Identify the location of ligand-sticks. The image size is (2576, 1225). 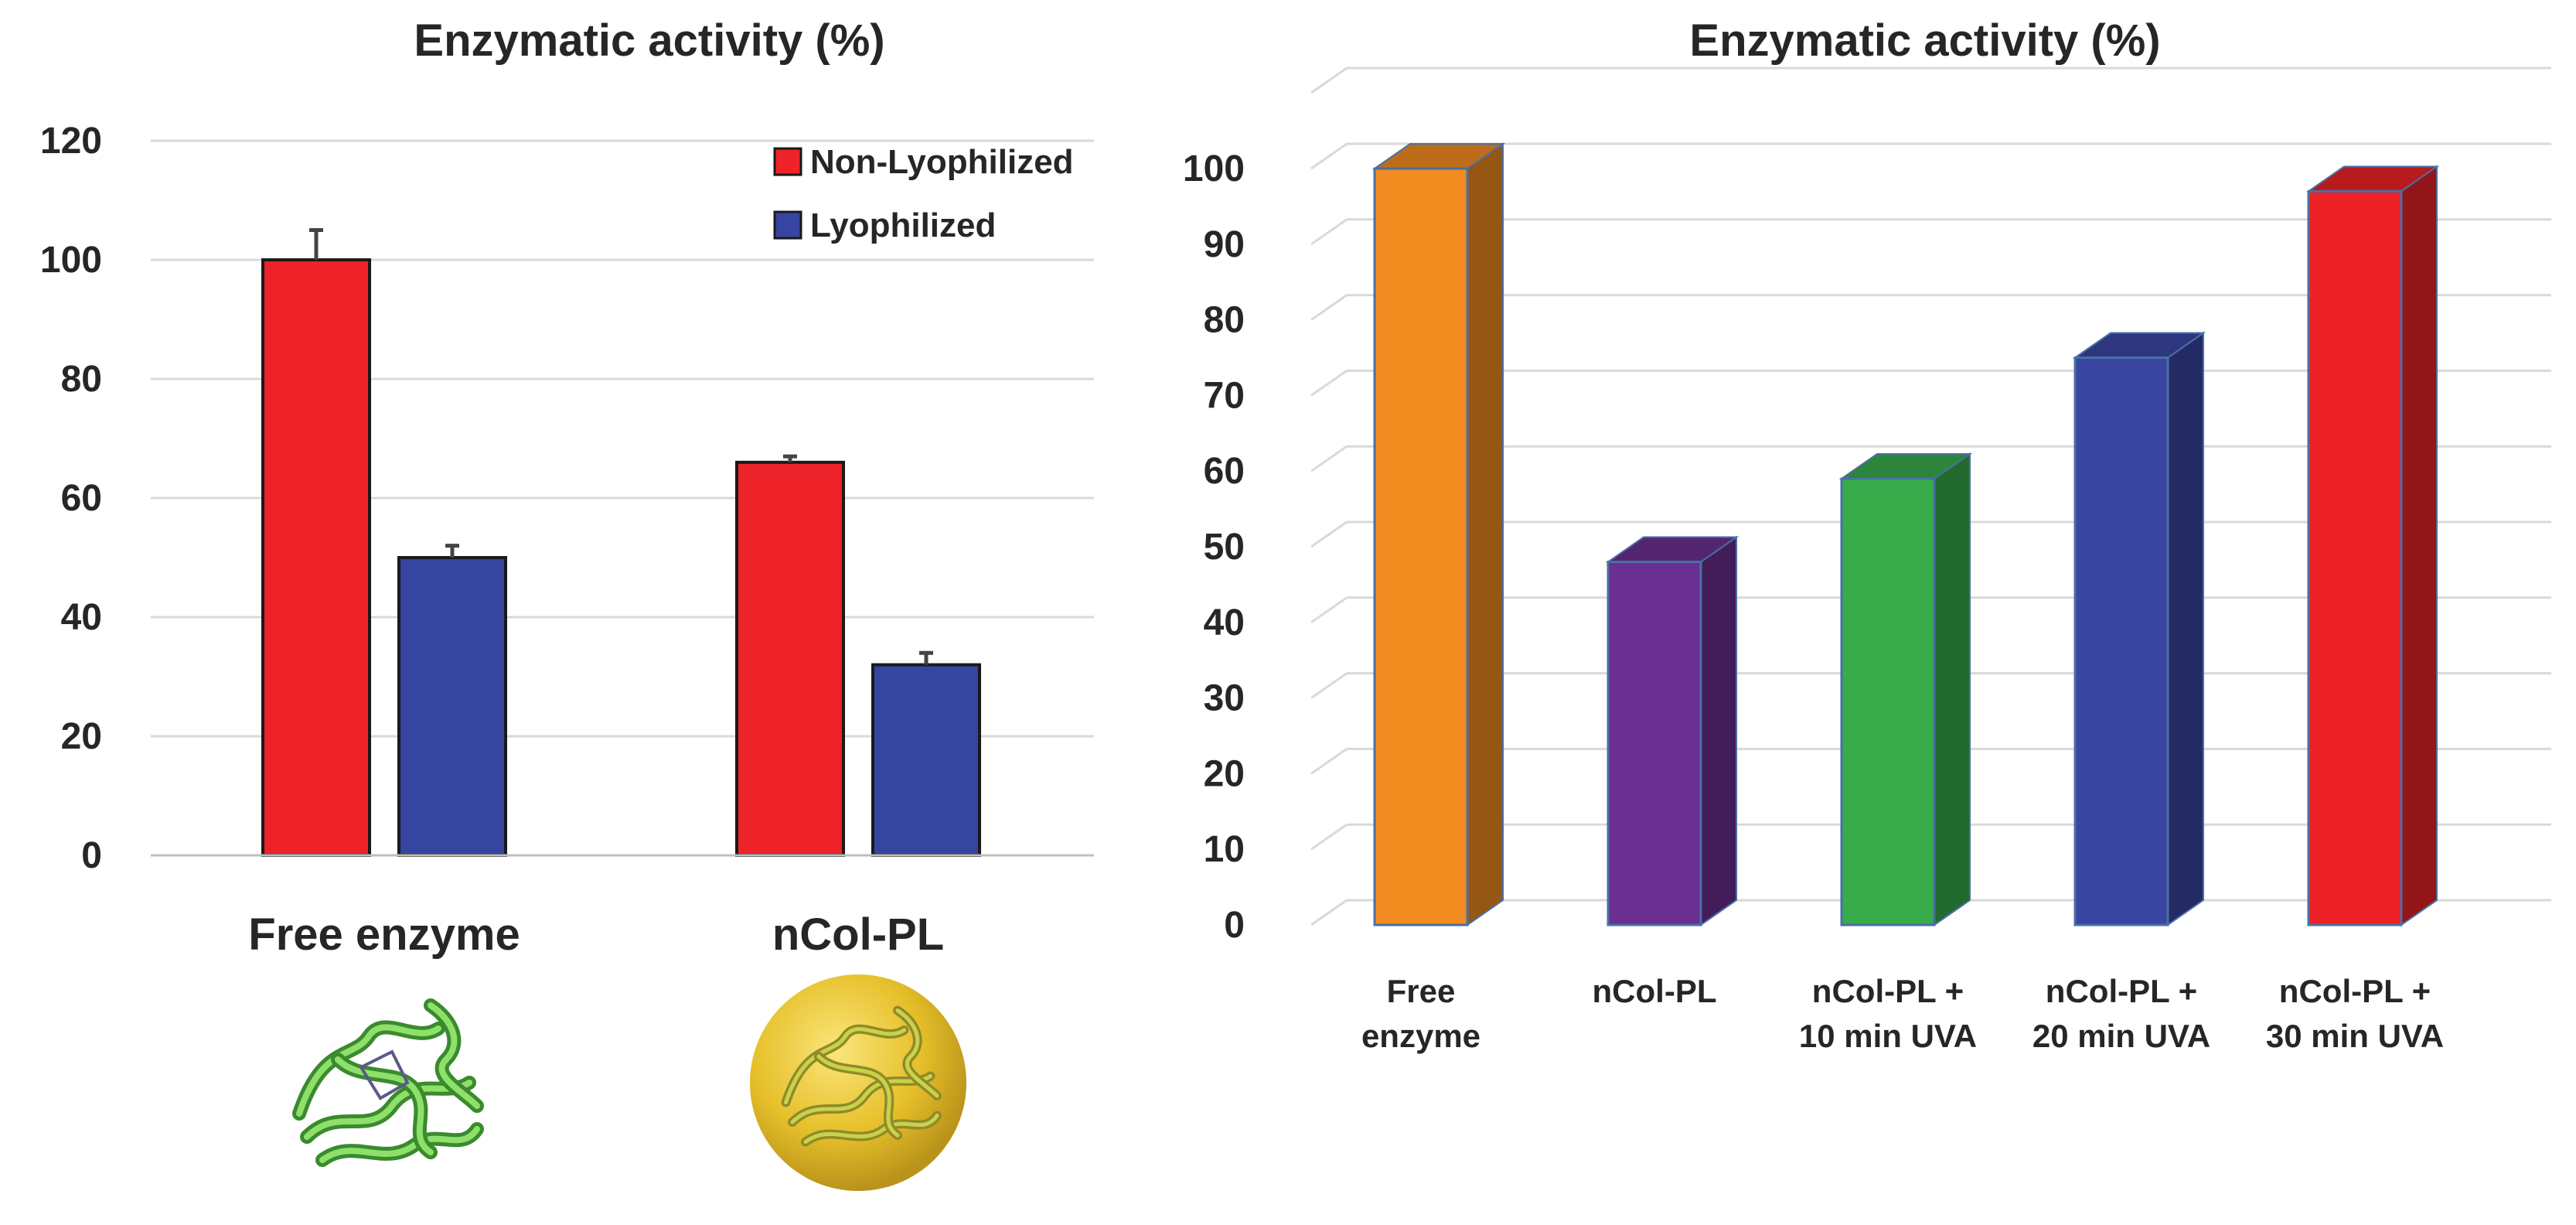
(384, 1074).